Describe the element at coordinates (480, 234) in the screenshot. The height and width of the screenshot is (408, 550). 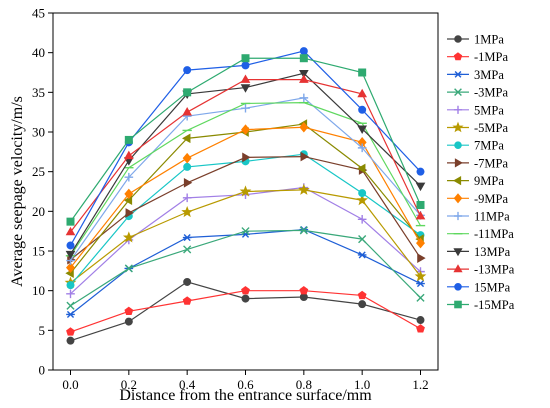
I see `legend-item: -11MPa` at that location.